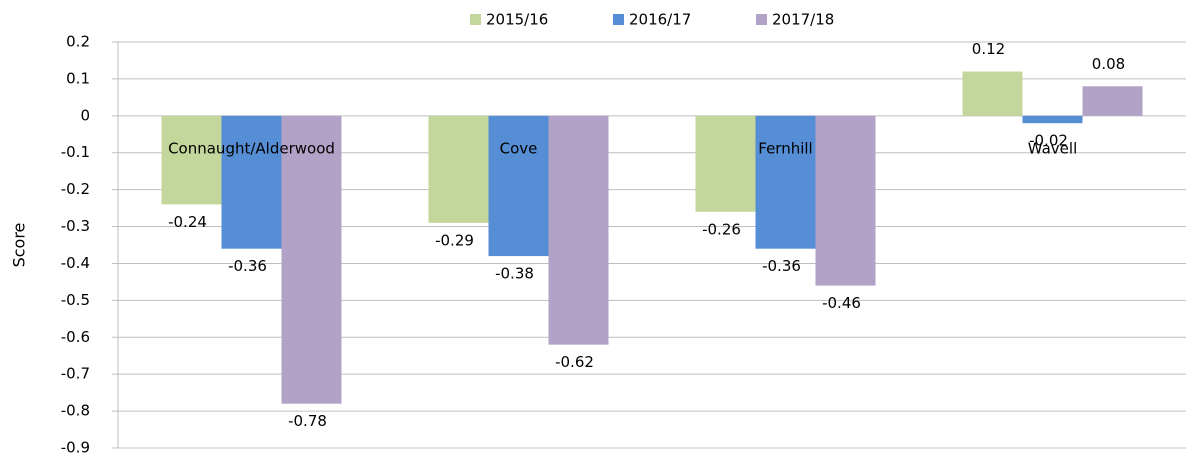 The height and width of the screenshot is (454, 1186). I want to click on y-tick-label: -0.7, so click(75, 374).